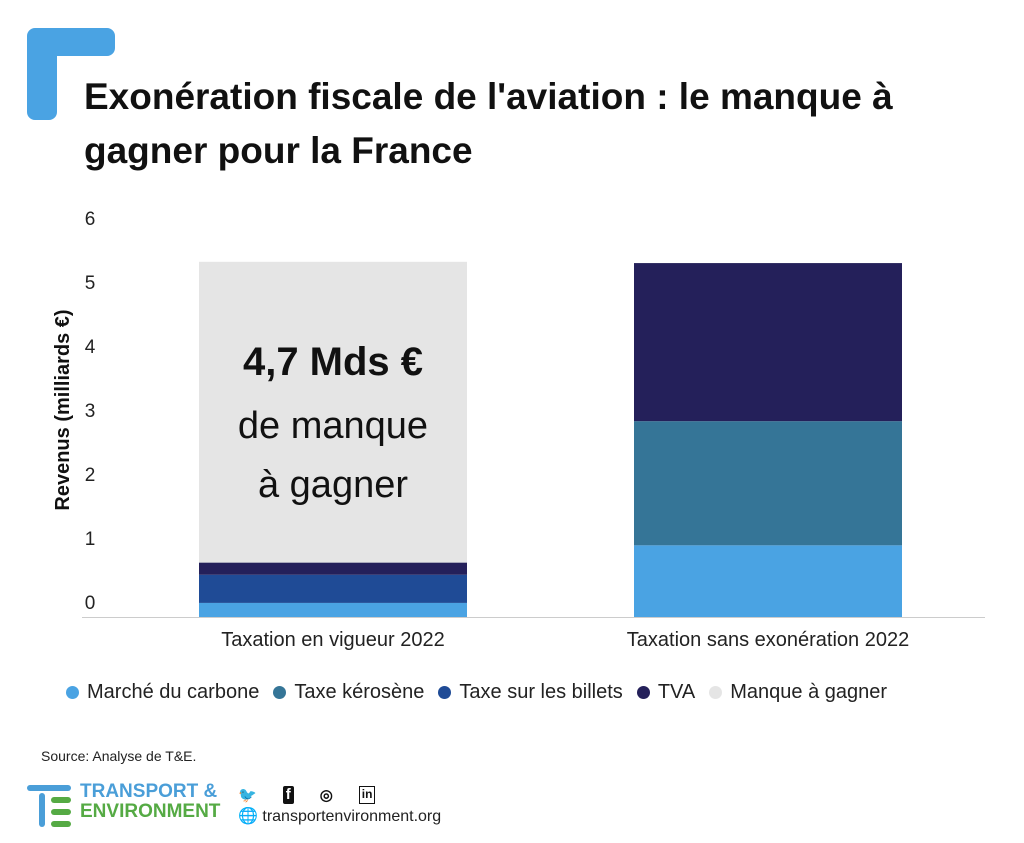 This screenshot has width=1024, height=843. Describe the element at coordinates (71, 74) in the screenshot. I see `corner-decoration` at that location.